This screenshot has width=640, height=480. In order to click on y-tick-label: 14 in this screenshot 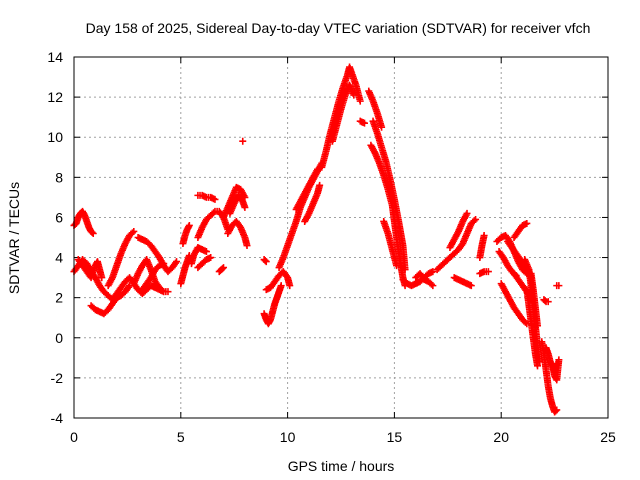, I will do `click(55, 57)`.